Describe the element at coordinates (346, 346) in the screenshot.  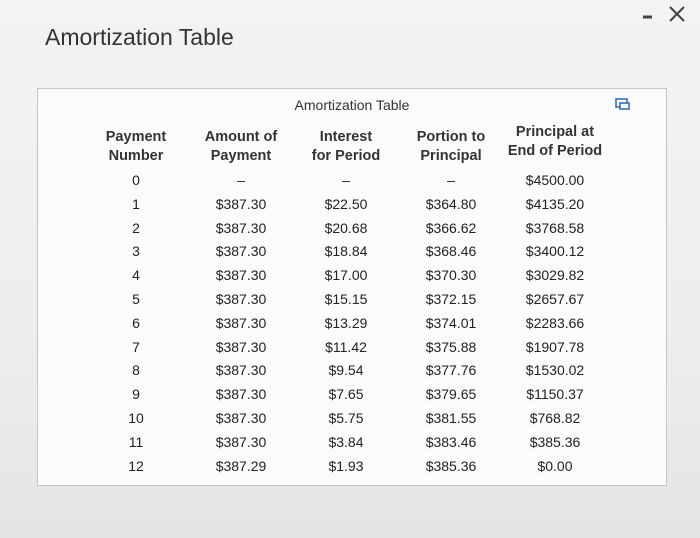
I see `table-cell: $11.42` at that location.